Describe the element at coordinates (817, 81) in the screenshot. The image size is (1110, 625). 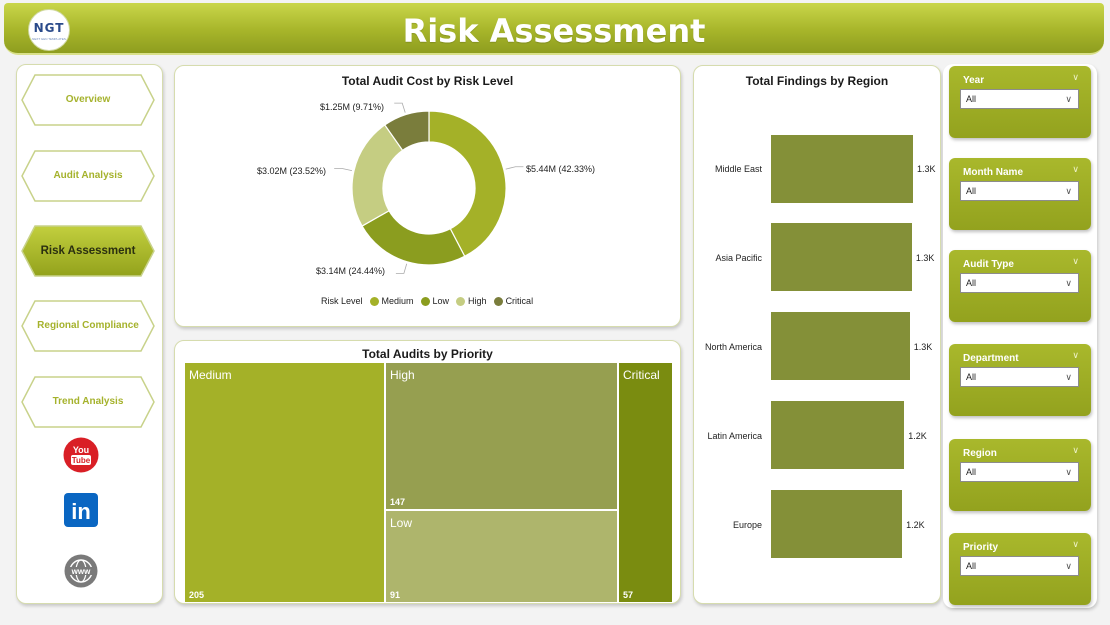
I see `chart-title: Total Findings by Region` at that location.